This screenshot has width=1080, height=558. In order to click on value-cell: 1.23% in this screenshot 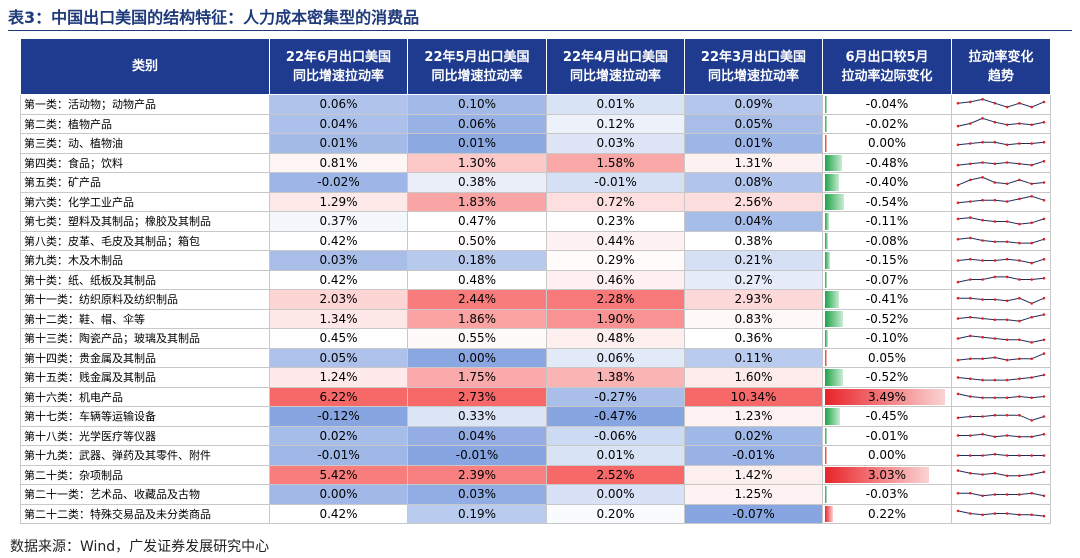, I will do `click(753, 416)`.